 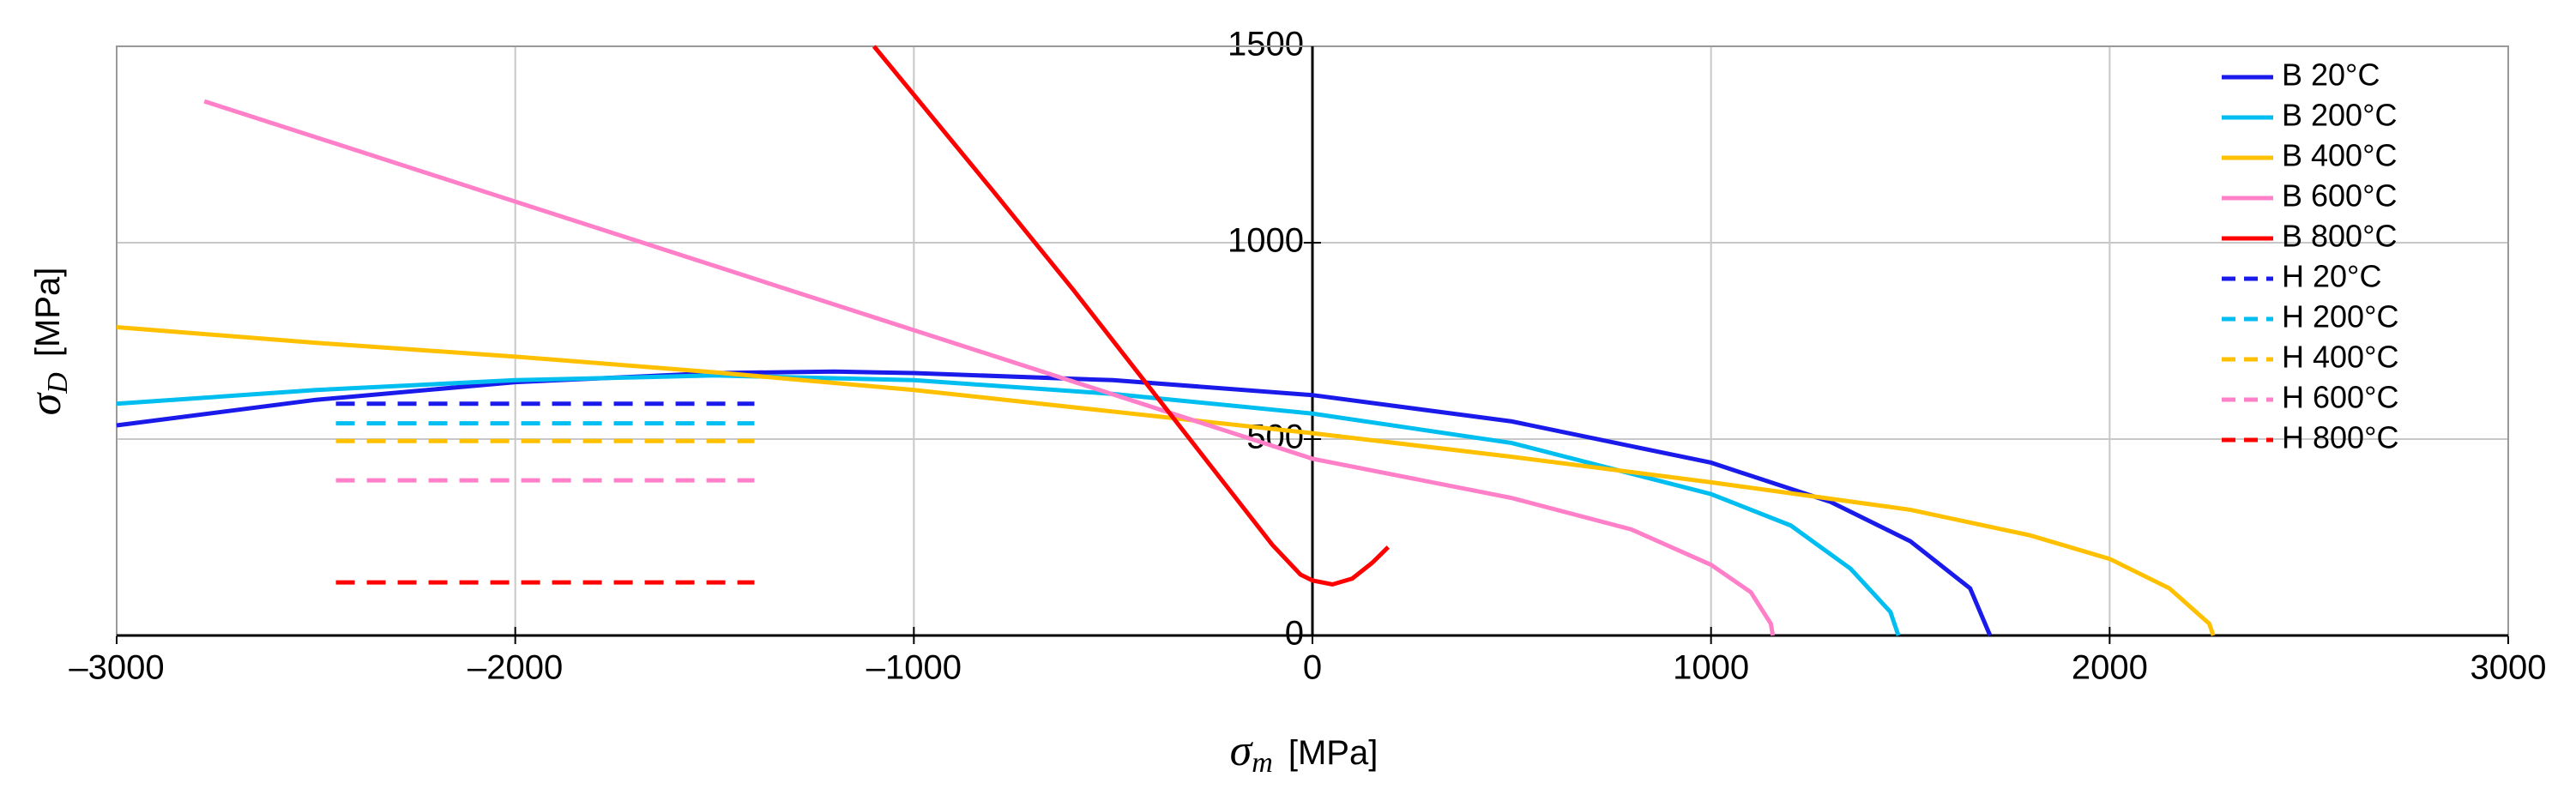 I want to click on legend-label: H 600°C, so click(x=2340, y=397).